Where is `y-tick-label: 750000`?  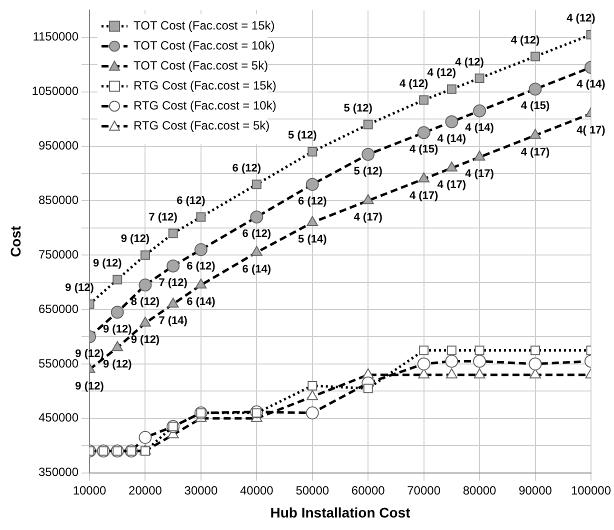 y-tick-label: 750000 is located at coordinates (58, 254).